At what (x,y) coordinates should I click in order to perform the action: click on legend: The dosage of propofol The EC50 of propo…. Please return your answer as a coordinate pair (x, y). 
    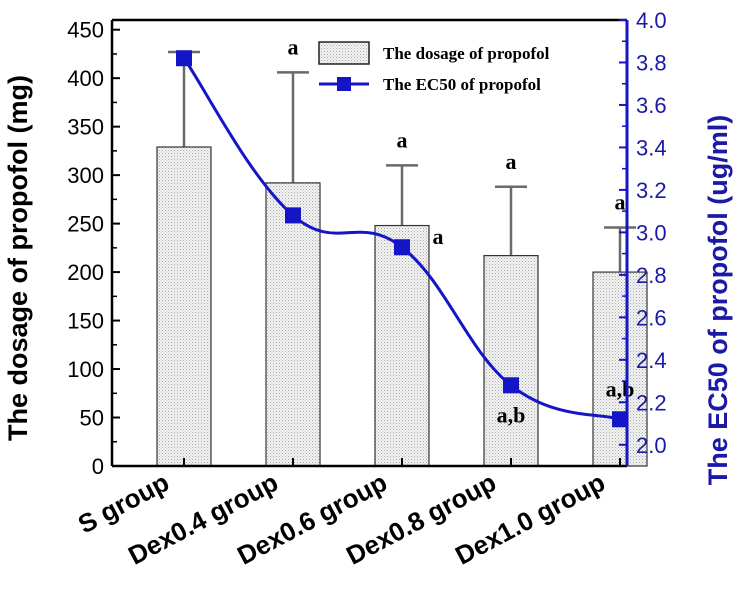
    Looking at the image, I should click on (434, 67).